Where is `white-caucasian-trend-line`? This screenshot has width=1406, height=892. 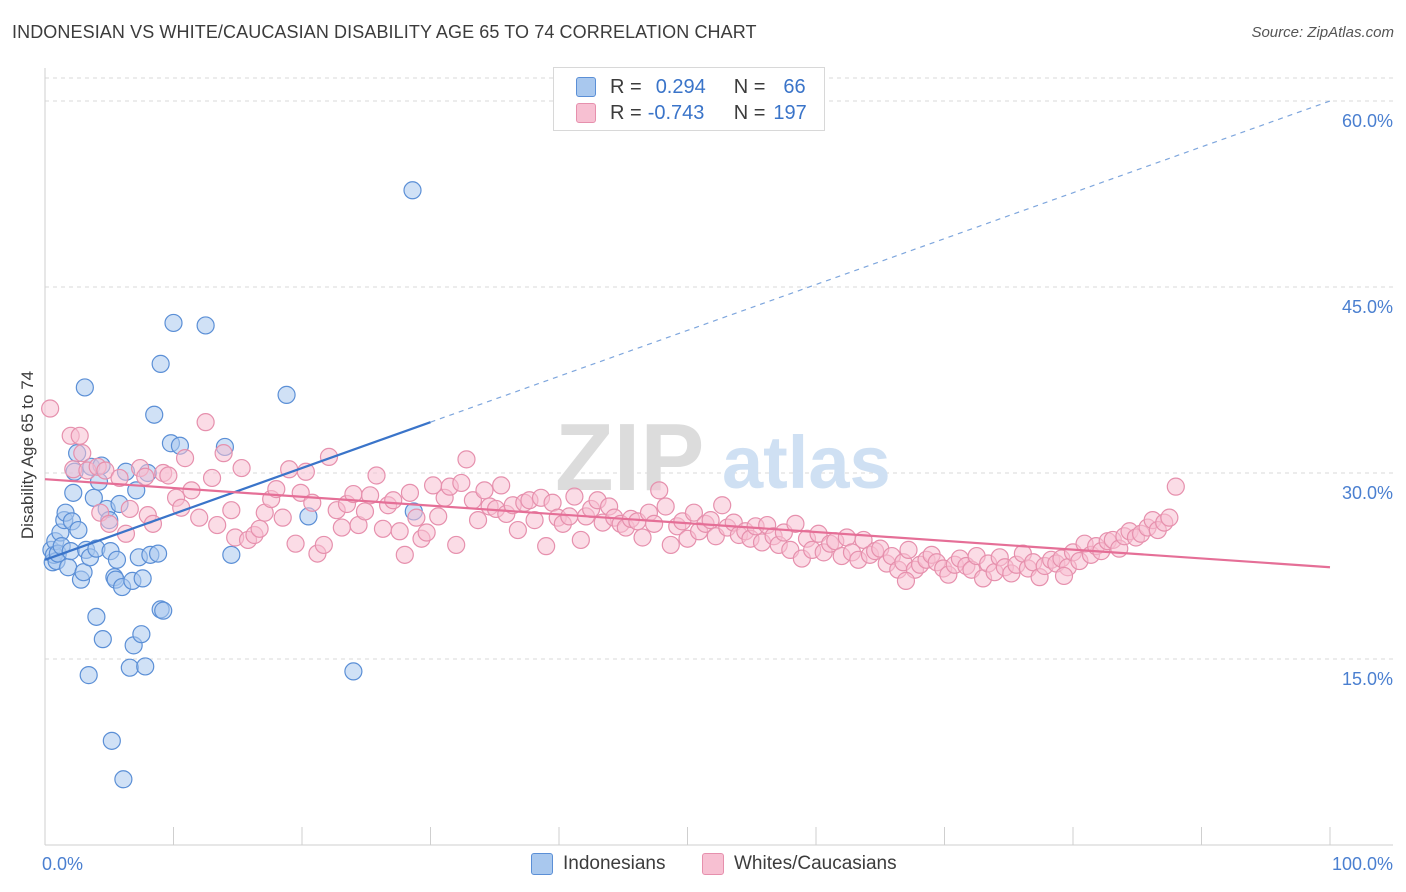 white-caucasian-trend-line is located at coordinates (687, 523).